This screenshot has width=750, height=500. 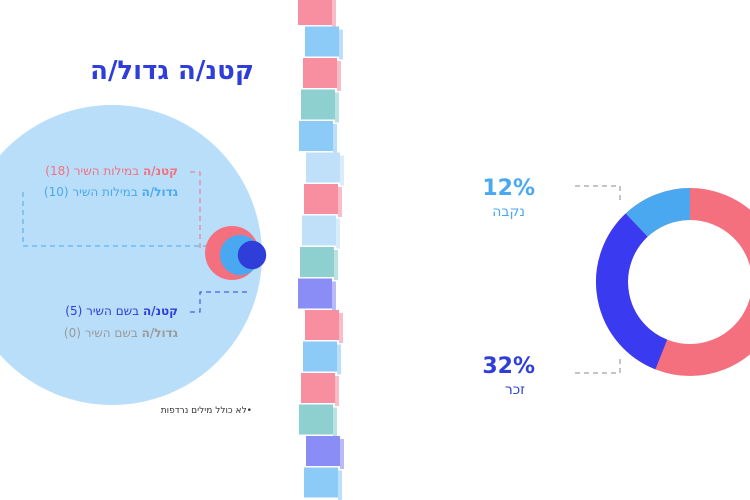 What do you see at coordinates (508, 212) in the screenshot?
I see `segment-label: נקבה` at bounding box center [508, 212].